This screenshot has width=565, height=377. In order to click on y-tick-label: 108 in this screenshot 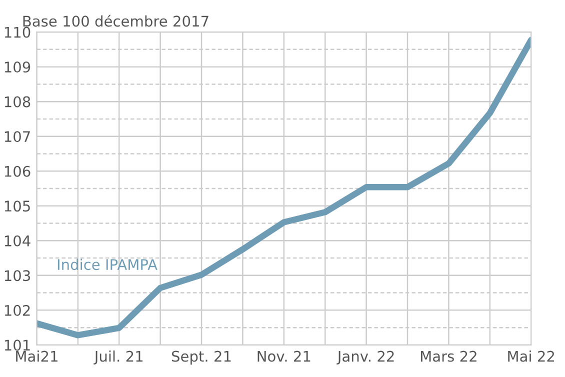, I will do `click(17, 102)`.